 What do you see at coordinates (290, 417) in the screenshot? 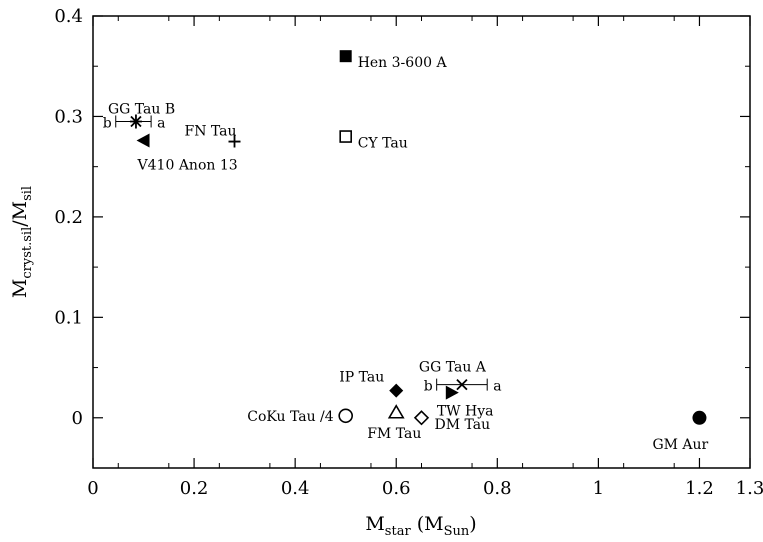
I see `point-label: CoKu Tau /4` at bounding box center [290, 417].